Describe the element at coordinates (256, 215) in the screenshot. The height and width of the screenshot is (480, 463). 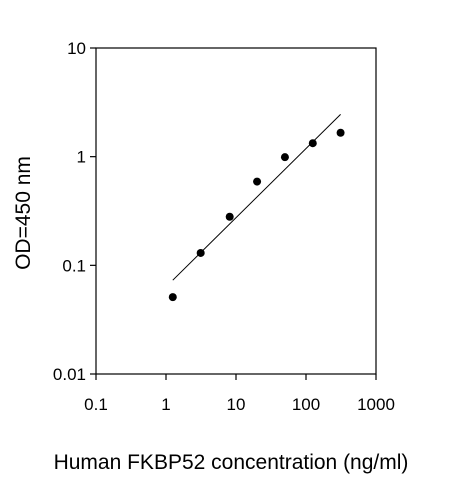
I see `data-points` at that location.